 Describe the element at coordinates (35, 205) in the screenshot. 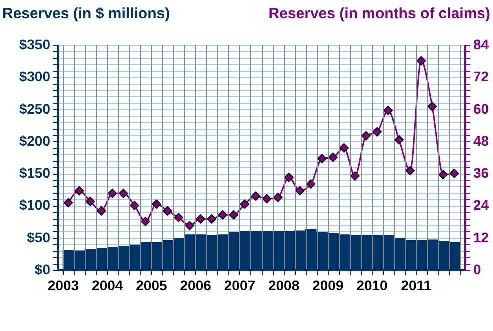

I see `y-tick-label: $100` at that location.